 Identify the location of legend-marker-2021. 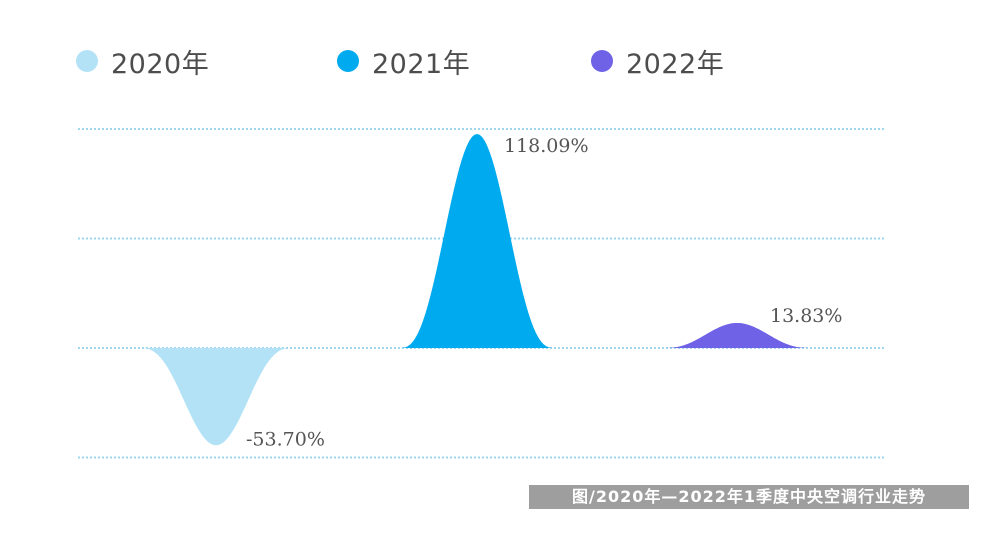
(348, 61).